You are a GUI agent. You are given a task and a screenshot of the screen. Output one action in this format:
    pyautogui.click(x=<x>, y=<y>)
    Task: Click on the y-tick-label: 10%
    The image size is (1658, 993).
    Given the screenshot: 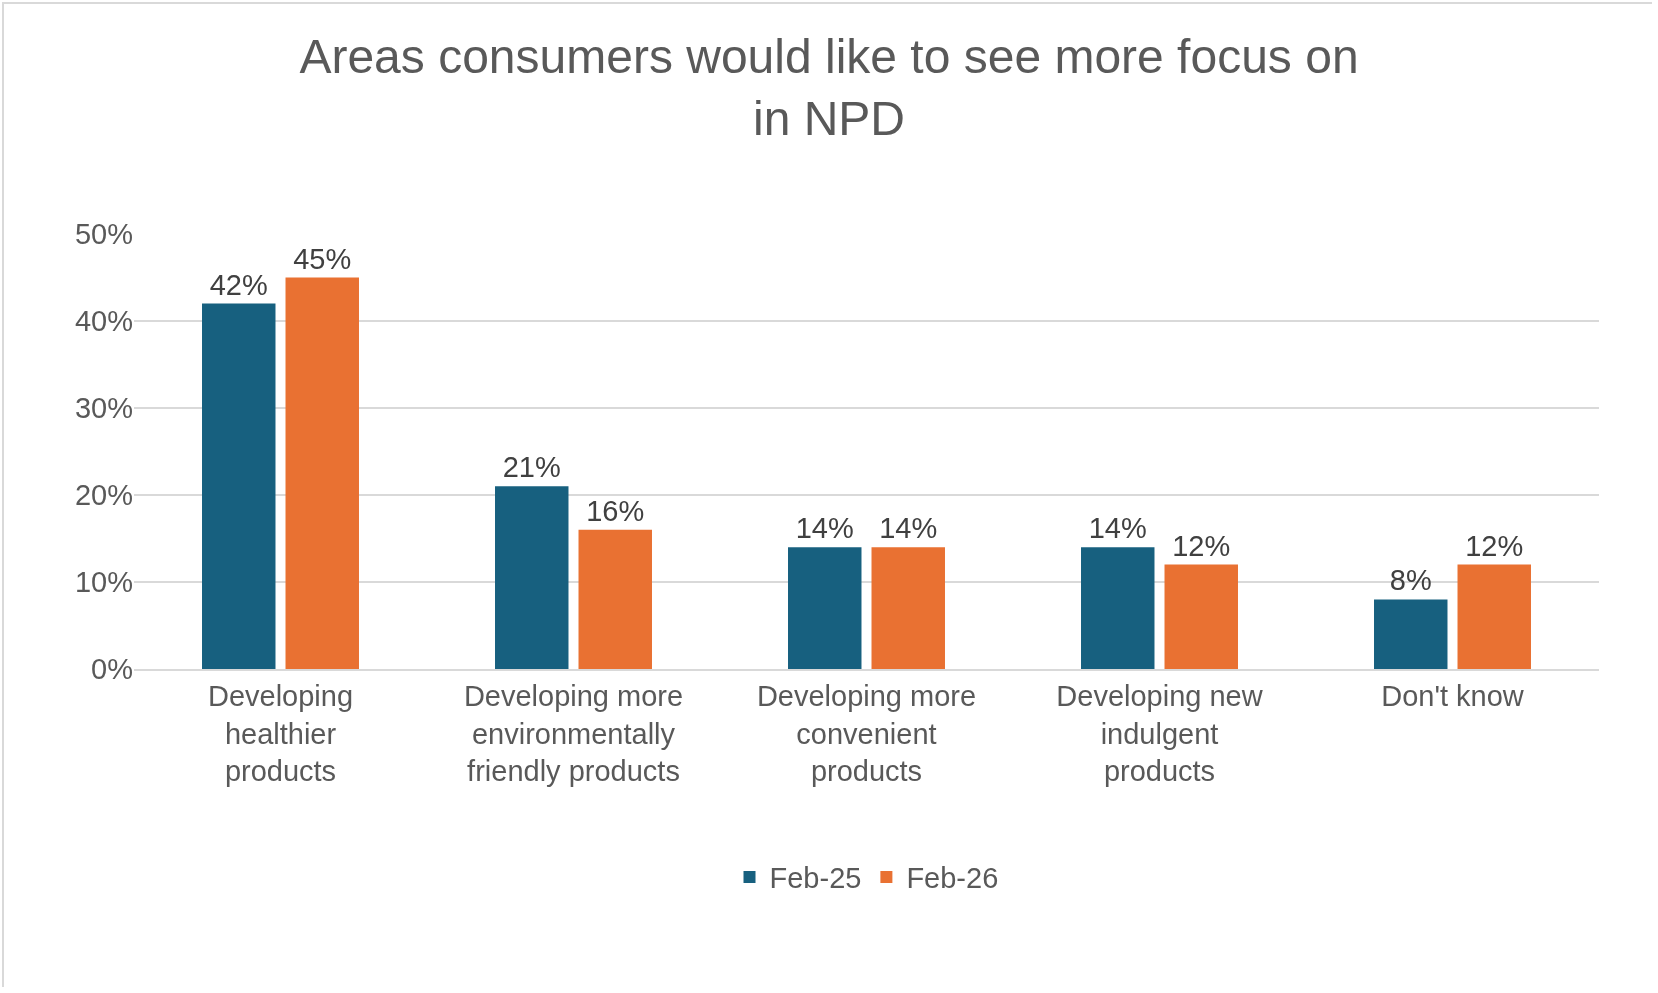 What is the action you would take?
    pyautogui.click(x=103, y=582)
    